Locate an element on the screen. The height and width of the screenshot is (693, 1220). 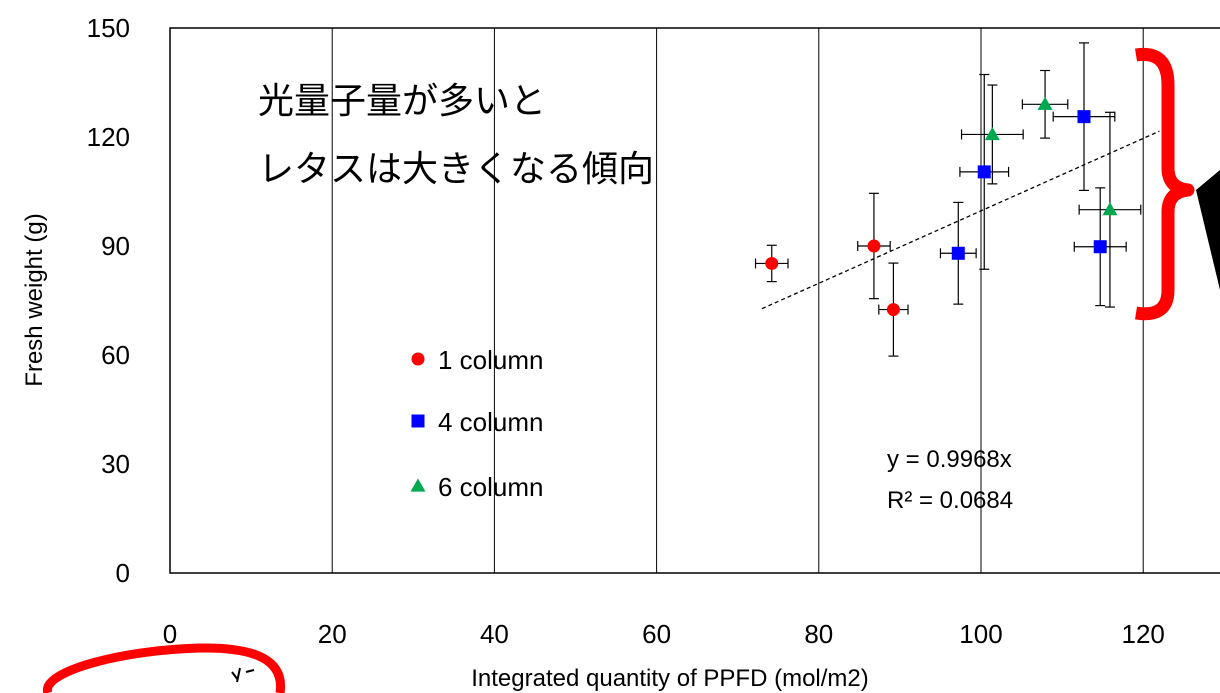
error-bars is located at coordinates (948, 199).